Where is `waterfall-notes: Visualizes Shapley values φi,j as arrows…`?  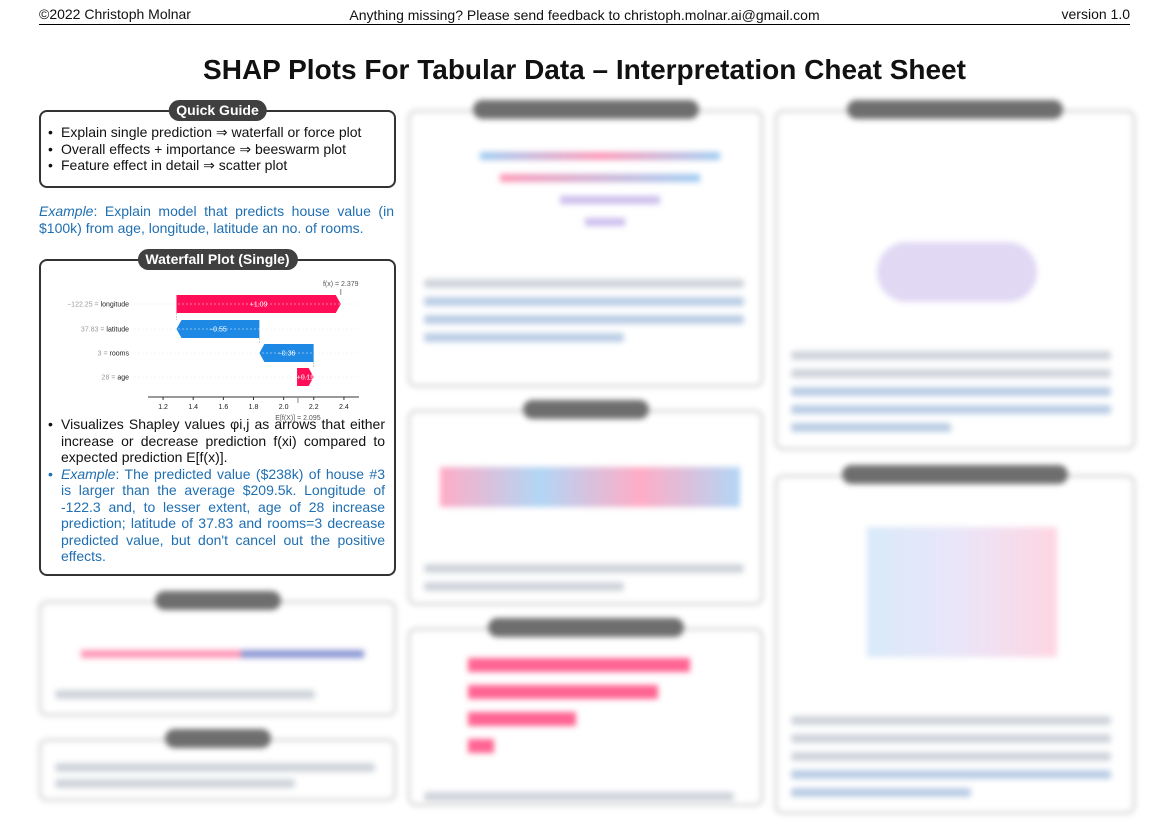
waterfall-notes: Visualizes Shapley values φi,j as arrows… is located at coordinates (214, 490).